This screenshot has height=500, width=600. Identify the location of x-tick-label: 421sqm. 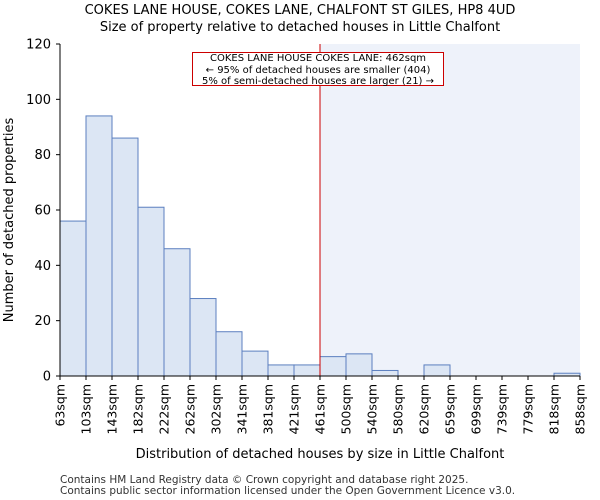
(294, 409).